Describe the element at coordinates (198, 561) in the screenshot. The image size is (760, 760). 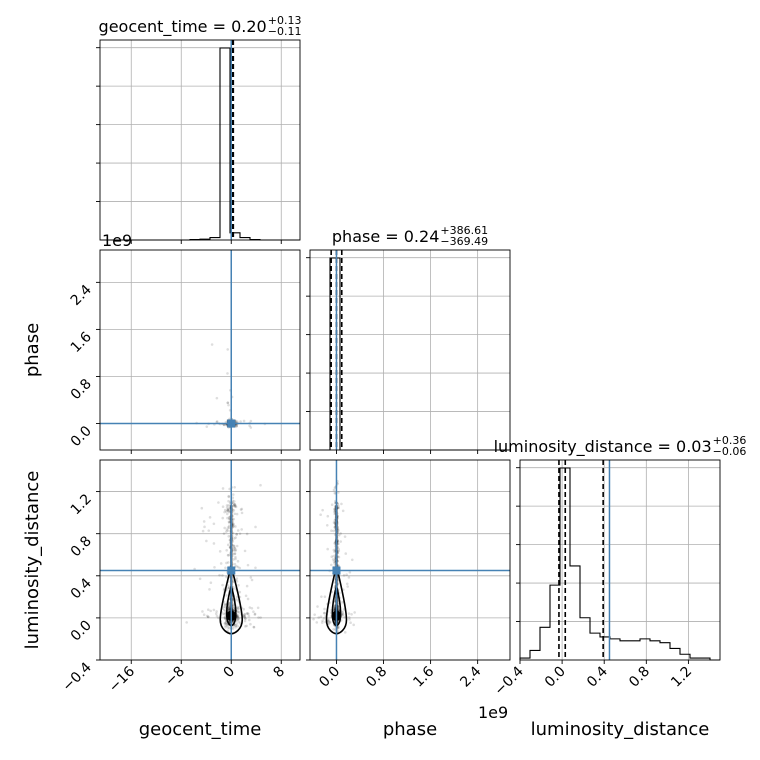
I see `scatter-panel-geocent_time-luminosity_distance` at that location.